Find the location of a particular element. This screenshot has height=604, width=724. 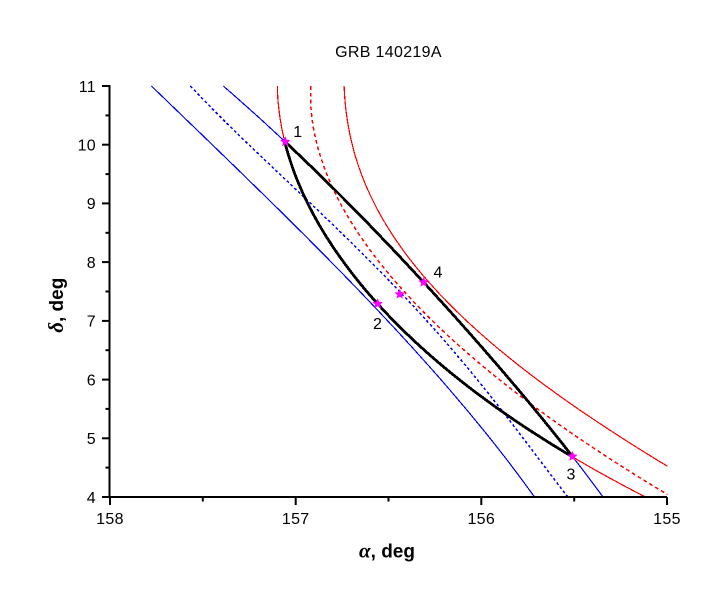

svg-text: 155 is located at coordinates (667, 519).